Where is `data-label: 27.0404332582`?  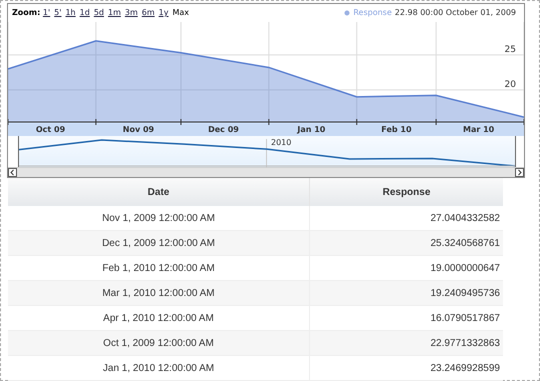 data-label: 27.0404332582 is located at coordinates (465, 219).